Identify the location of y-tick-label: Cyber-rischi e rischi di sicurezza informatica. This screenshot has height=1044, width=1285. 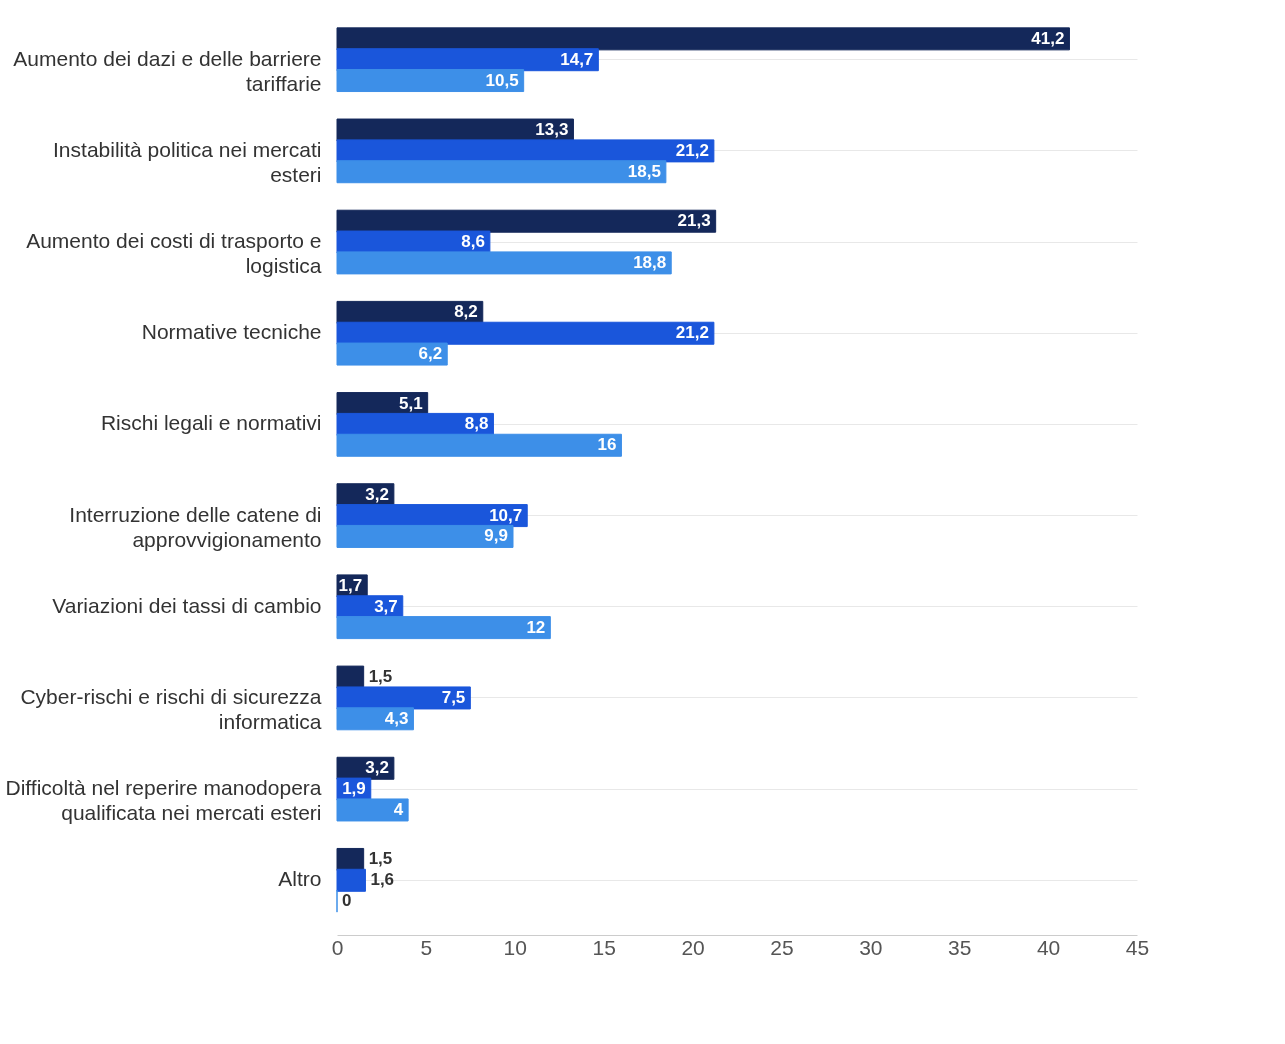
(171, 708).